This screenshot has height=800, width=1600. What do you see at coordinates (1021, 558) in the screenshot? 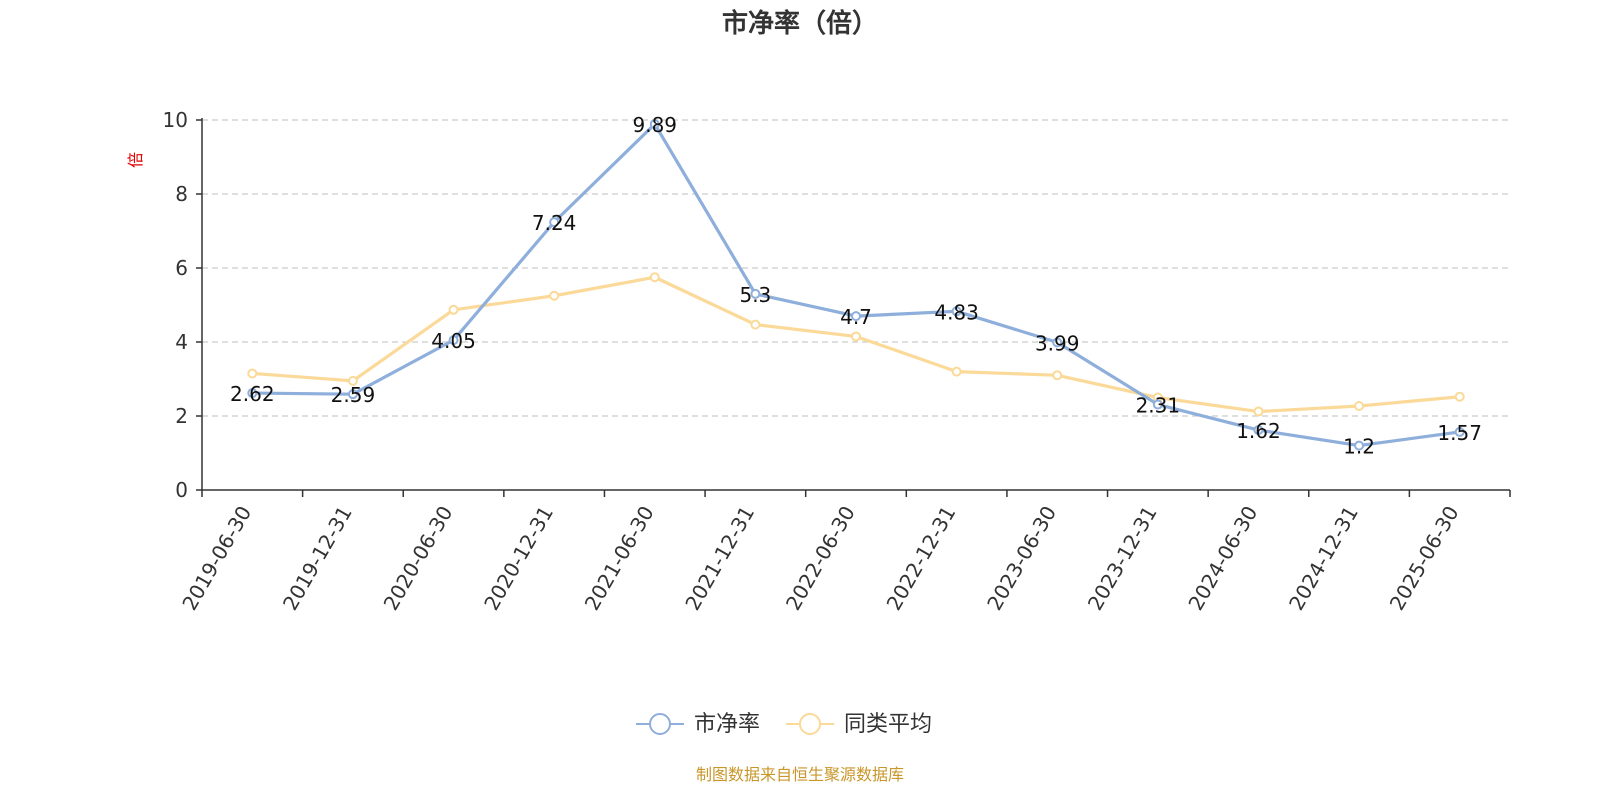
I see `x-tick-label: 2023-06-30` at bounding box center [1021, 558].